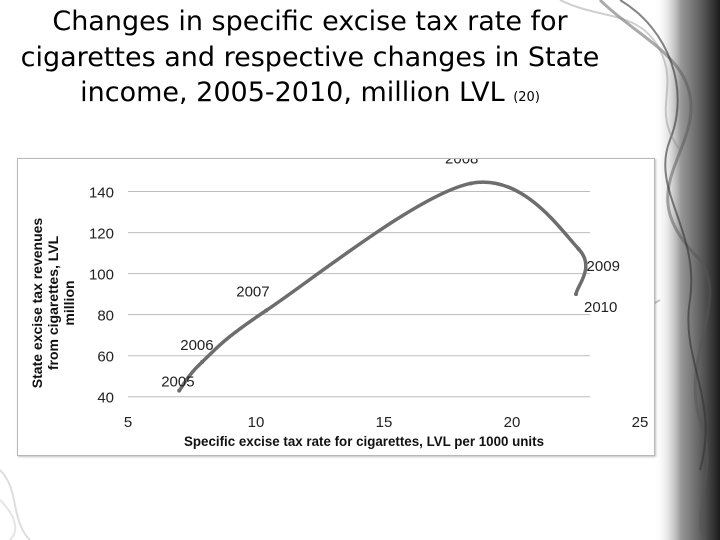  Describe the element at coordinates (461, 163) in the screenshot. I see `data-label: 2008` at that location.